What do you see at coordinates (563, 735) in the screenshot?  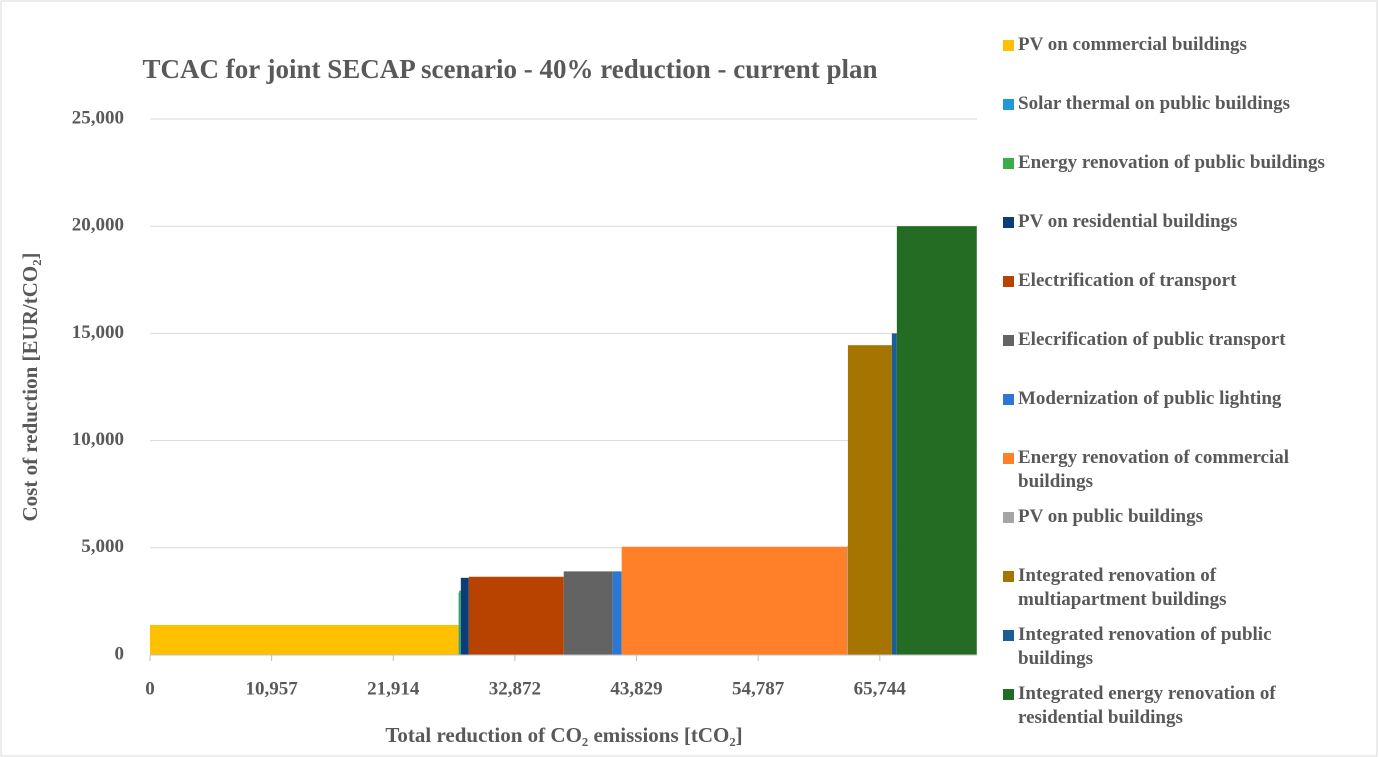 I see `x-axis-title: Total reduction of CO₂ emissions [tCO₂]` at bounding box center [563, 735].